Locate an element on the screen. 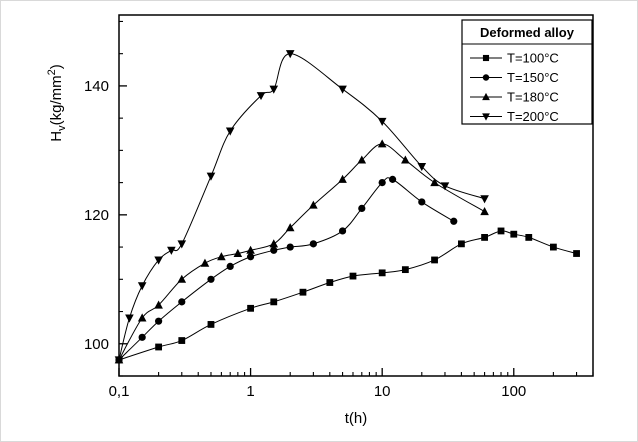 The height and width of the screenshot is (442, 638). legend-title: Deformed alloy is located at coordinates (527, 32).